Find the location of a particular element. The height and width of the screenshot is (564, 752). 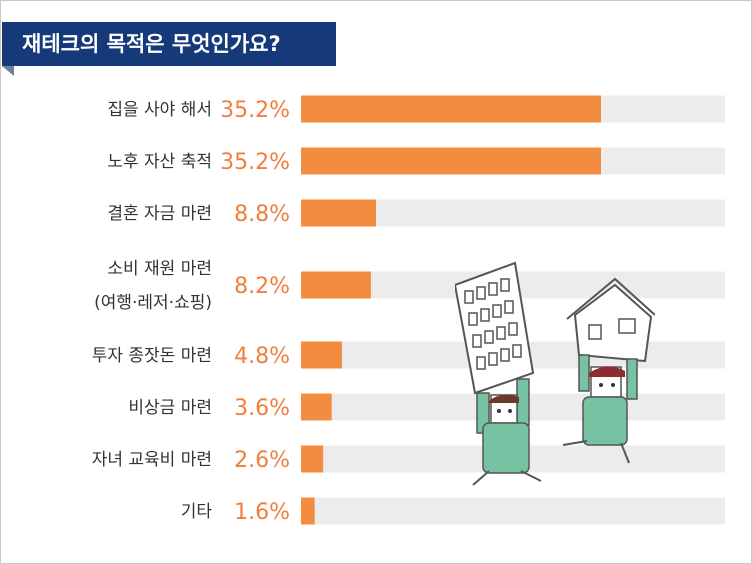

title-banner-fold is located at coordinates (8, 71).